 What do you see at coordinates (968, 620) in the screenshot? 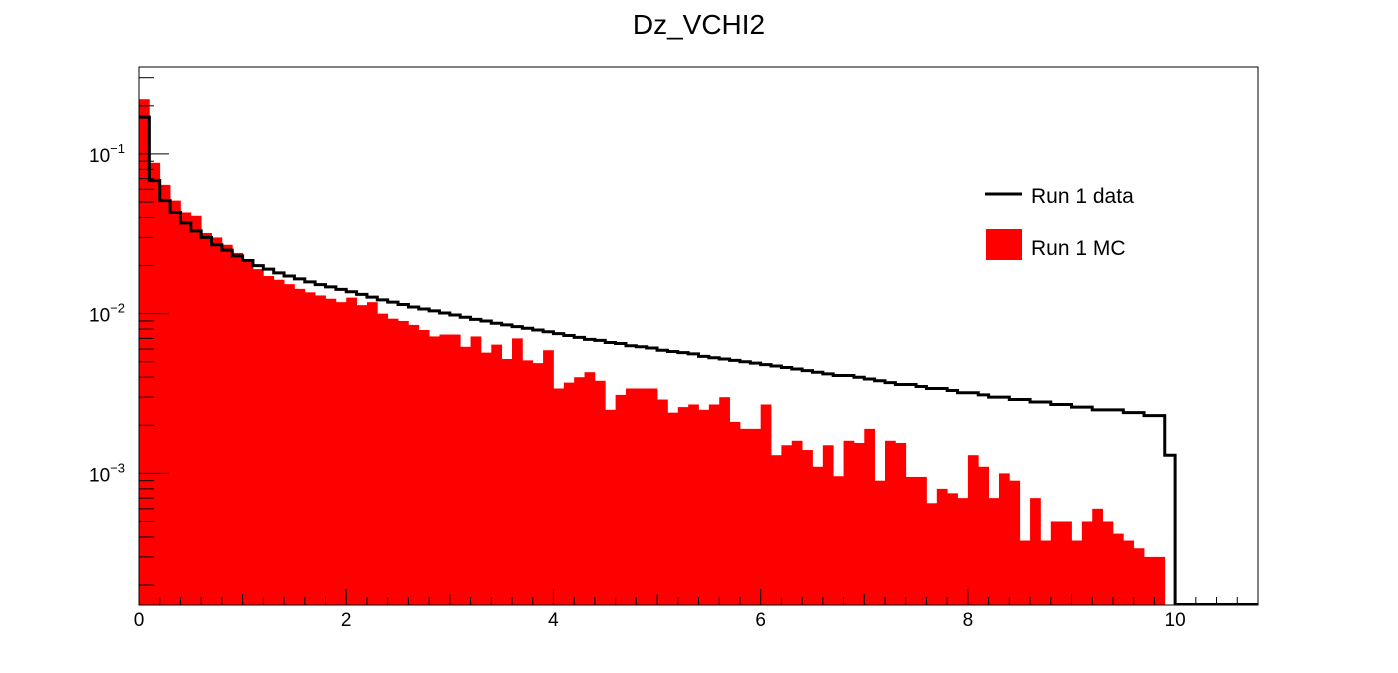
I see `x-tick-label: 8` at bounding box center [968, 620].